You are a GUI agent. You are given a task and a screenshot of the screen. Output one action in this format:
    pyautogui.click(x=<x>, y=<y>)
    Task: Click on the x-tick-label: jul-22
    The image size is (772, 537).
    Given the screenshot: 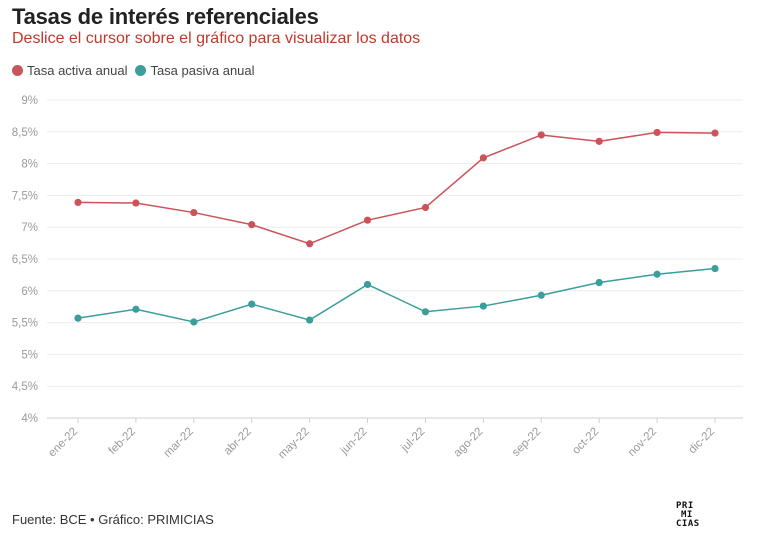 What is the action you would take?
    pyautogui.click(x=412, y=440)
    